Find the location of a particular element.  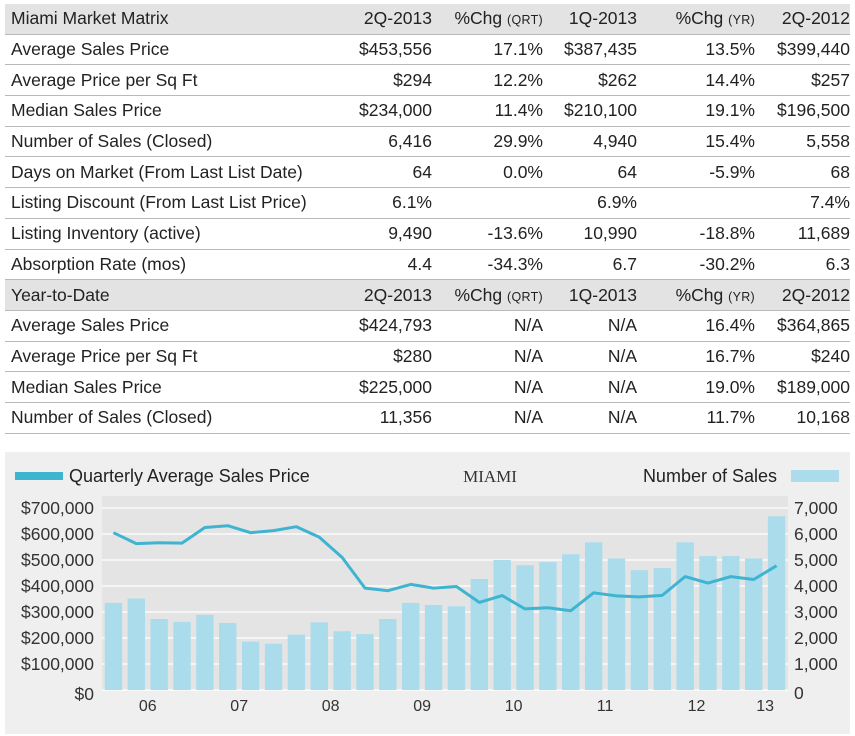

table-cell: 0.0% is located at coordinates (487, 172).